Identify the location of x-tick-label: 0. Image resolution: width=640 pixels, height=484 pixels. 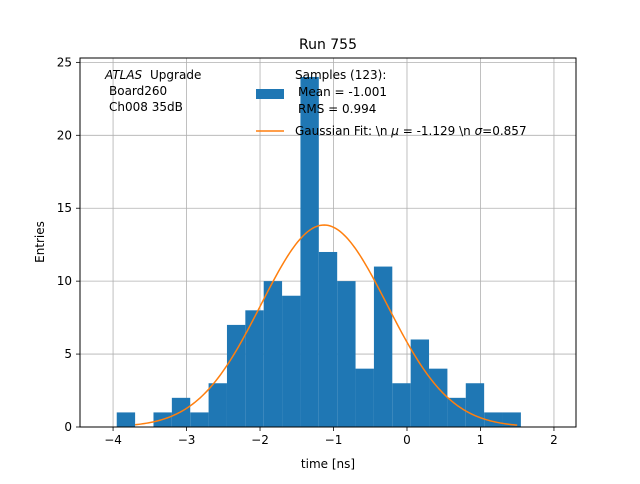
(407, 440).